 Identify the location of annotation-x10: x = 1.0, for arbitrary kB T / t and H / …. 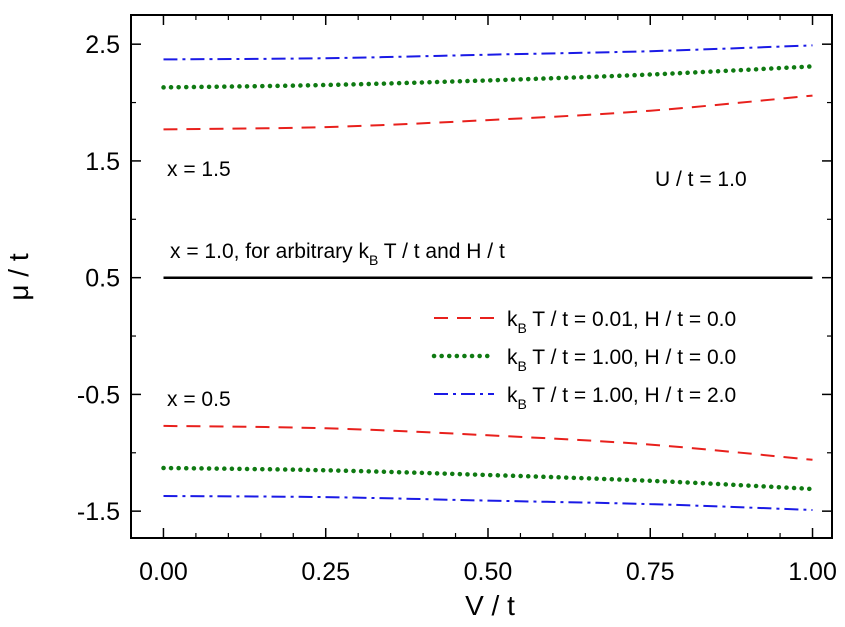
(337, 254).